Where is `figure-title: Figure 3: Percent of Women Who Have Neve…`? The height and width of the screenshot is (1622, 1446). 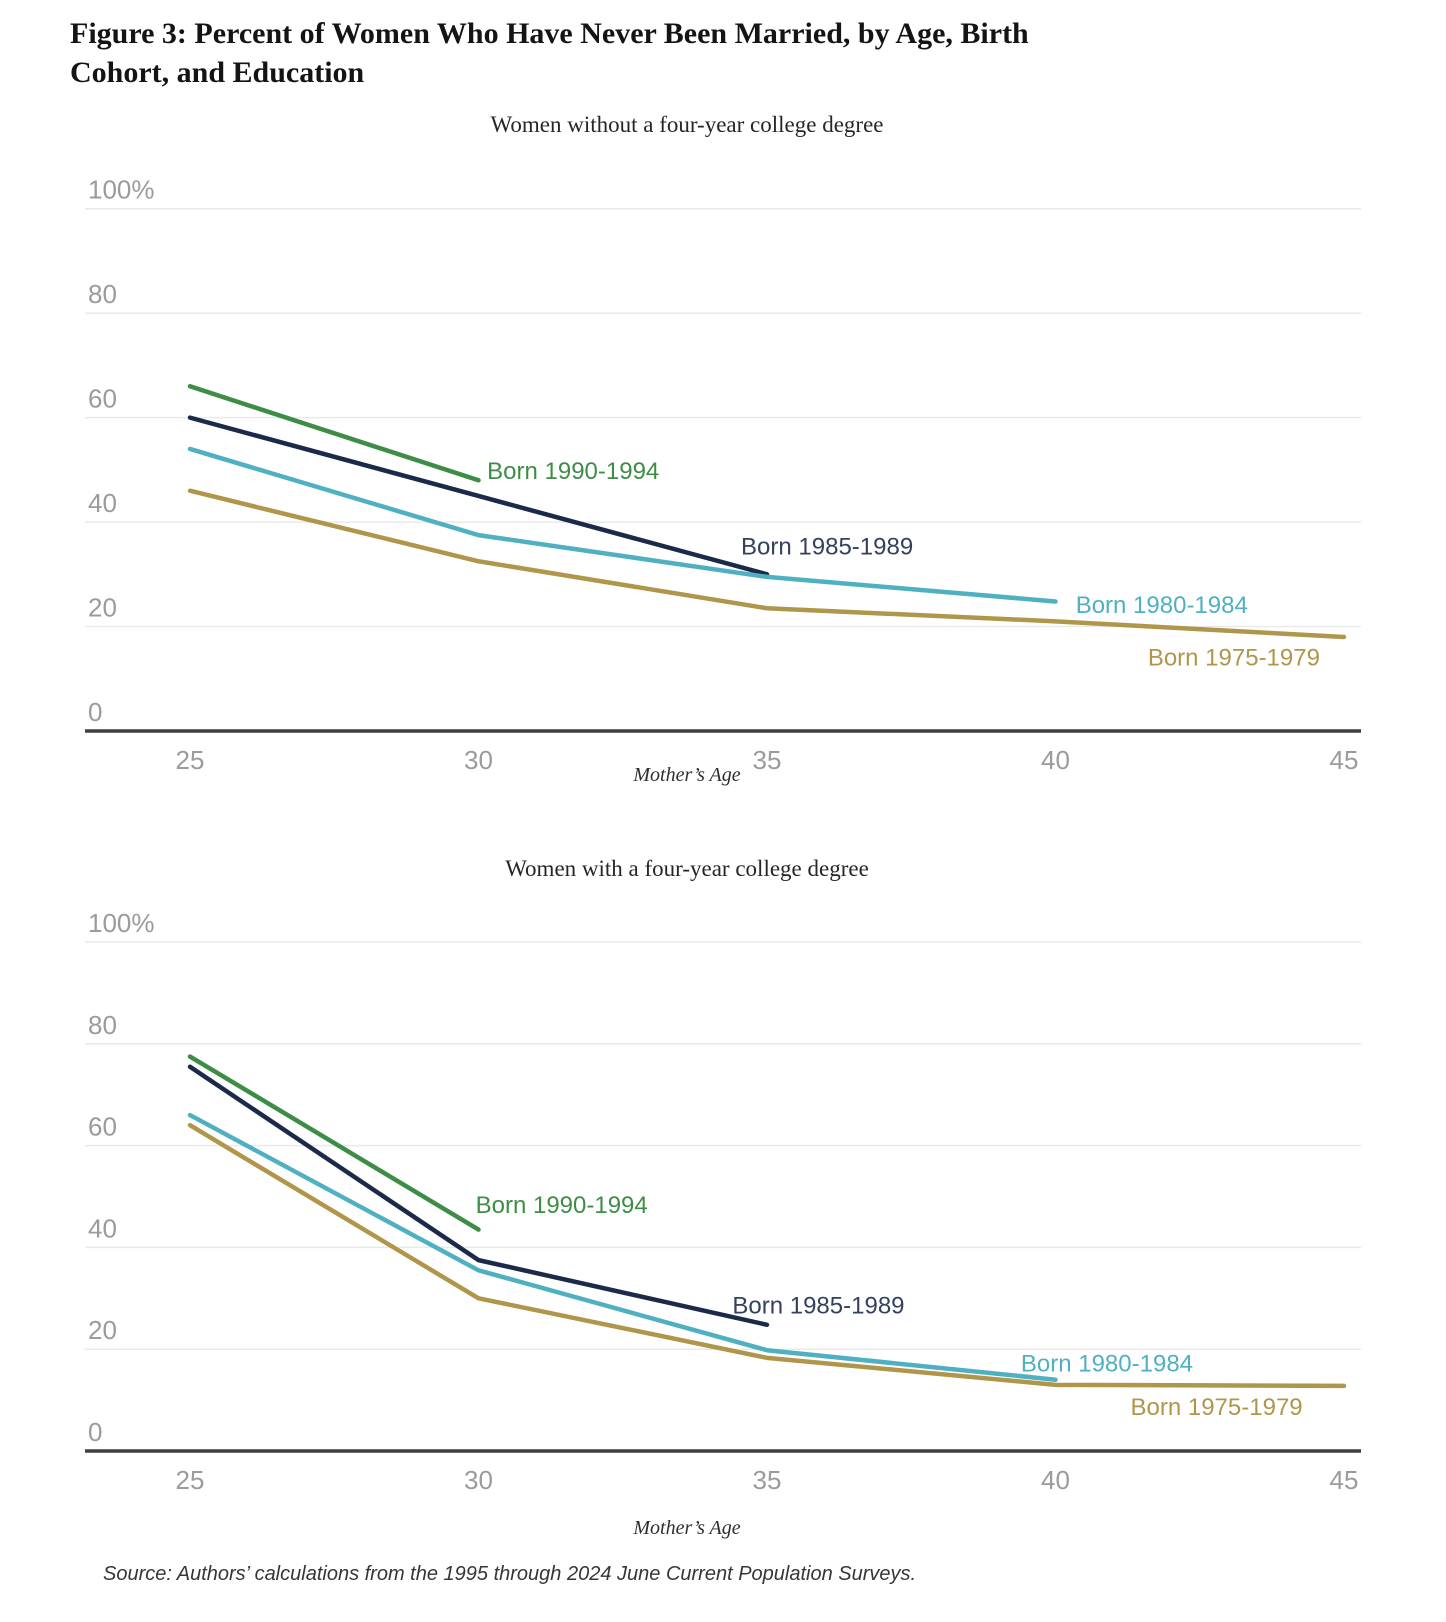
figure-title: Figure 3: Percent of Women Who Have Neve… is located at coordinates (710, 53).